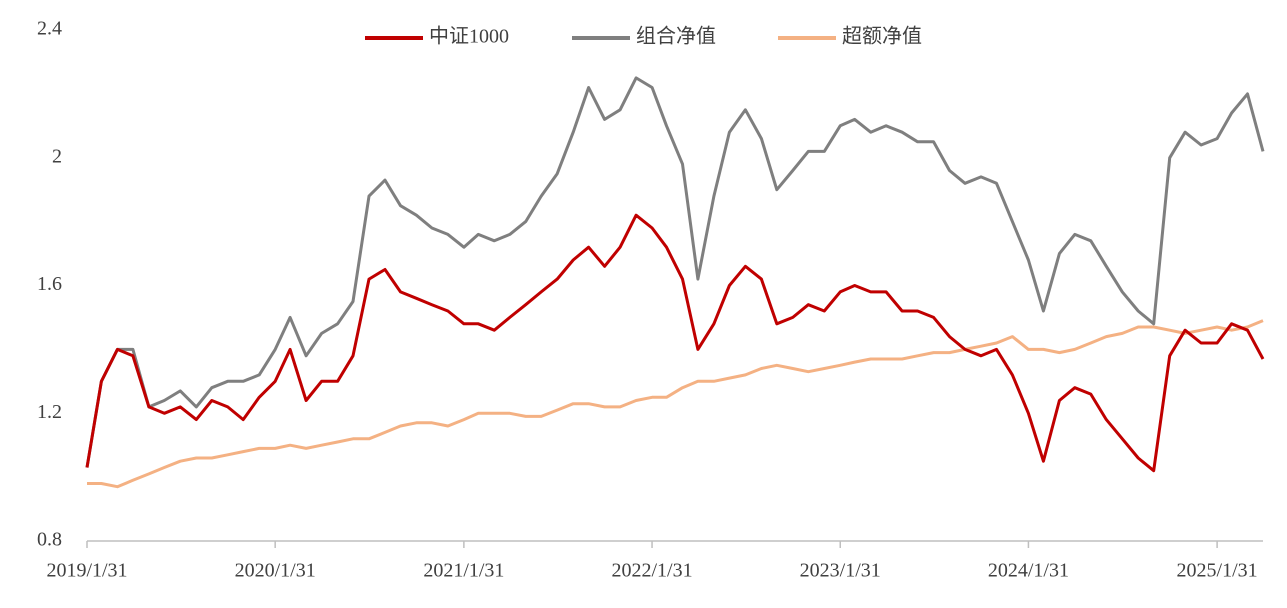 This screenshot has width=1287, height=608. I want to click on legend-label: 超额净值, so click(882, 36).